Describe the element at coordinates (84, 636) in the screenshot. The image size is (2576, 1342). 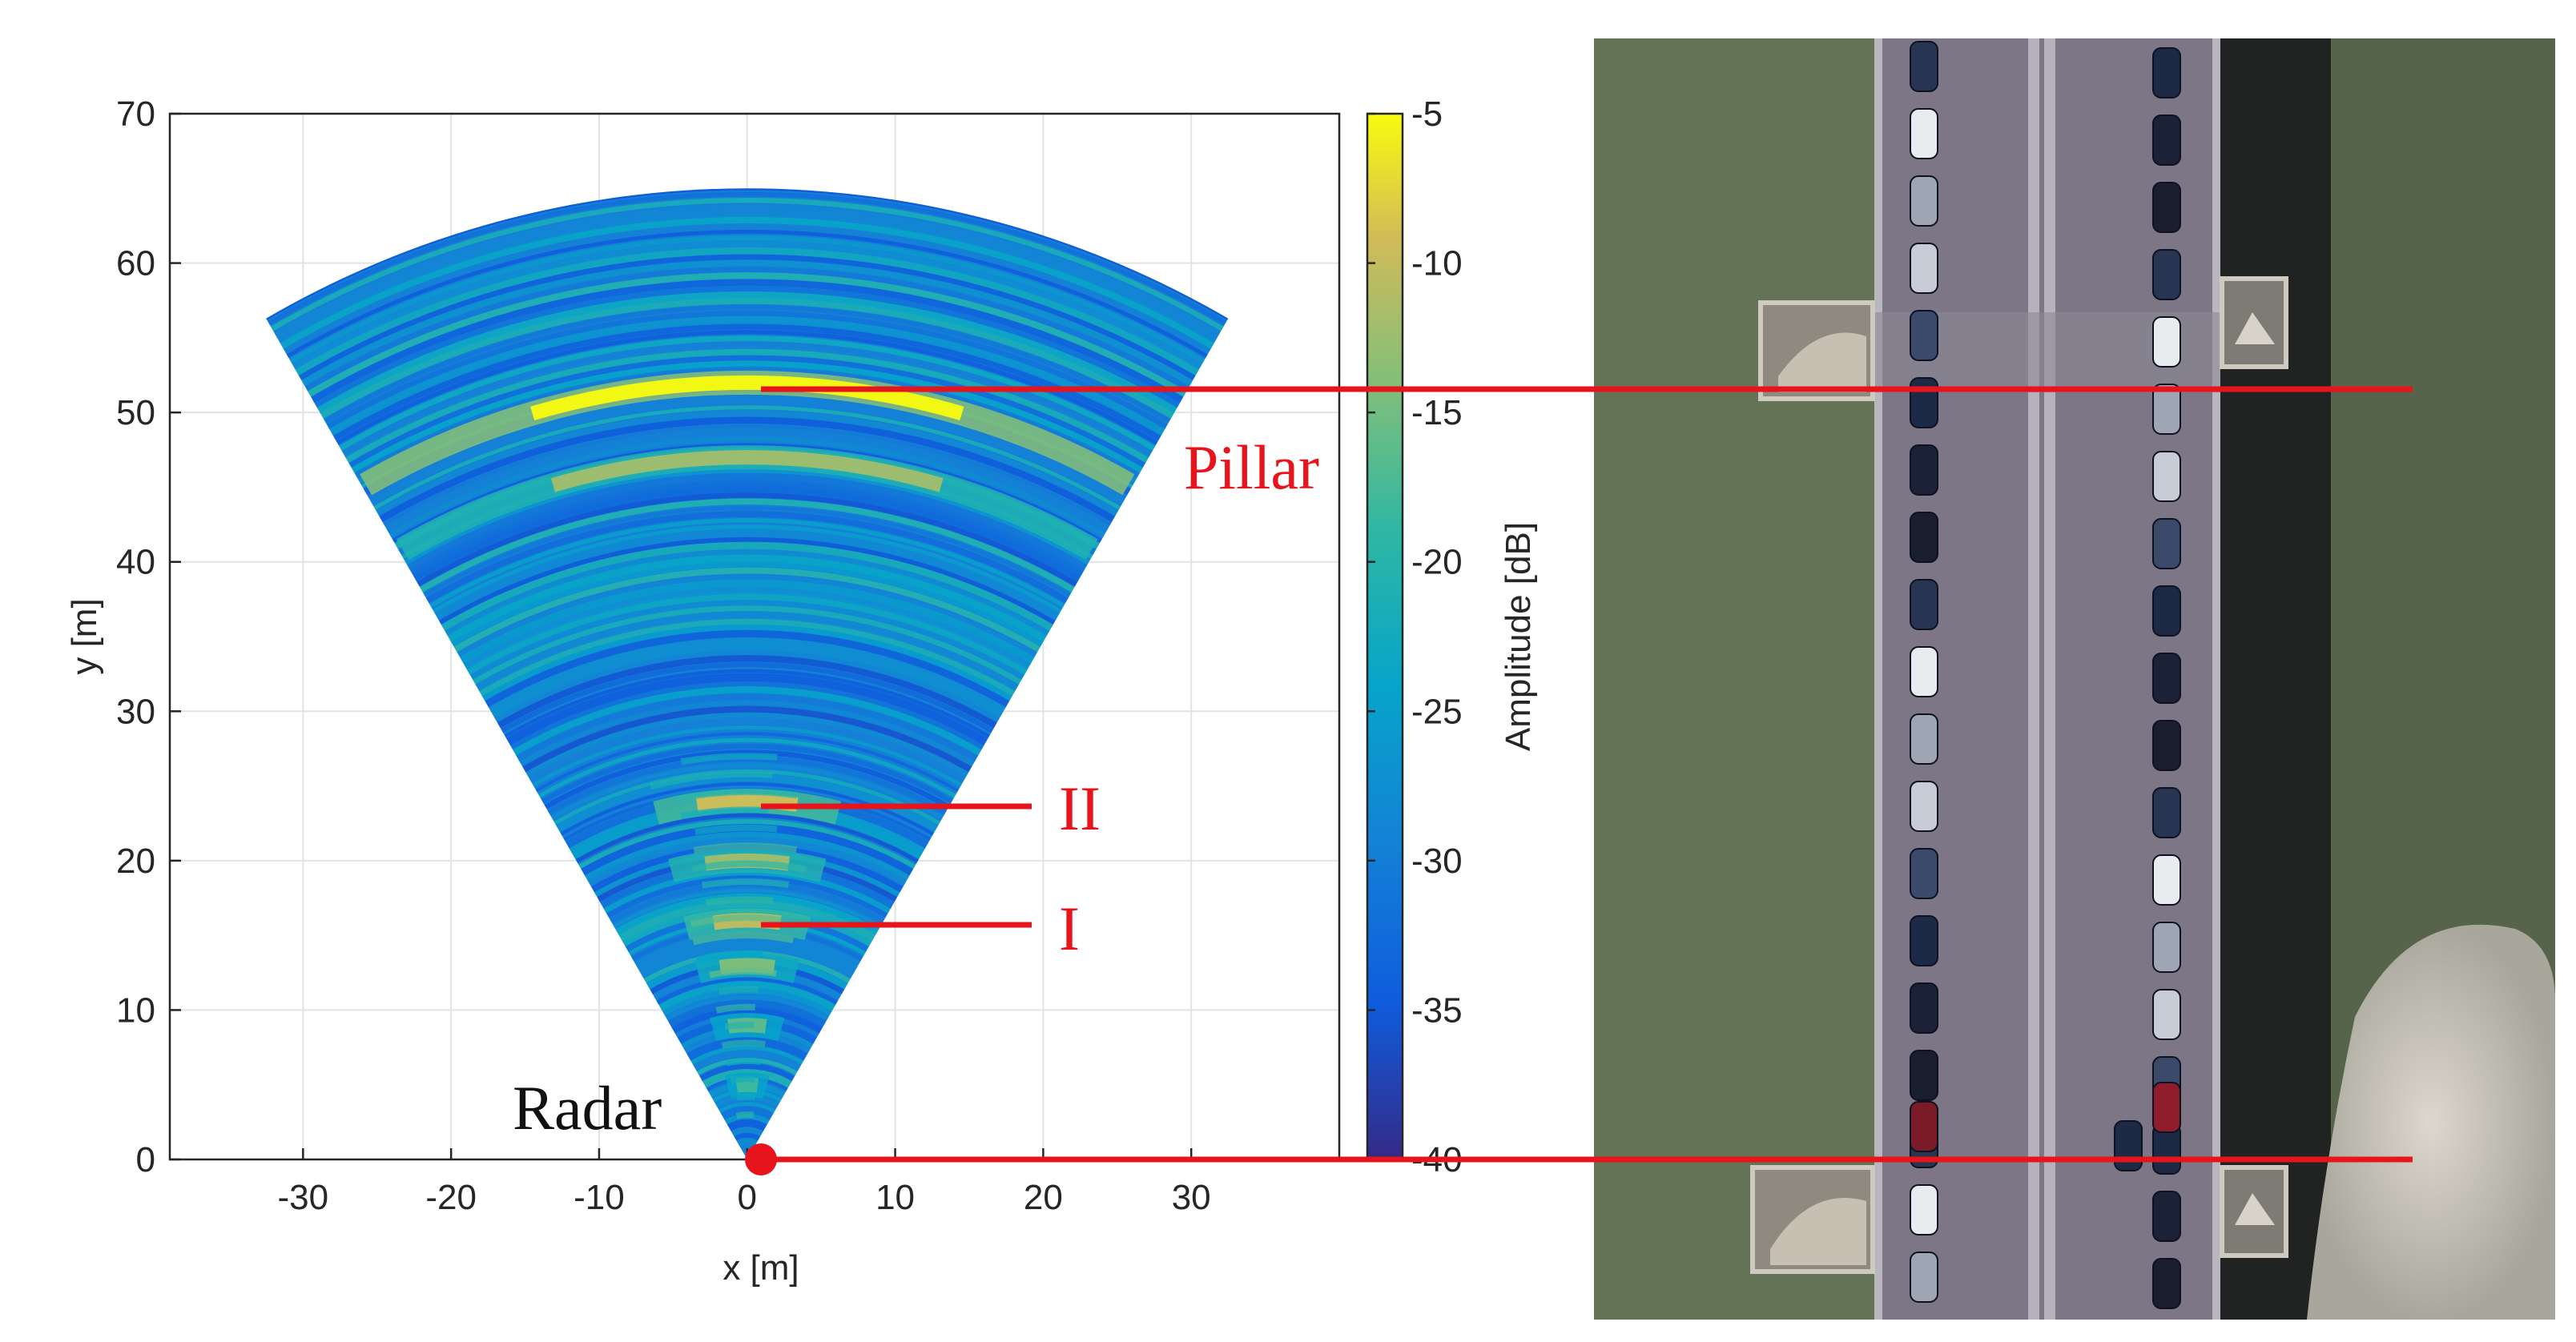
I see `y-axis-label: y [m]` at that location.